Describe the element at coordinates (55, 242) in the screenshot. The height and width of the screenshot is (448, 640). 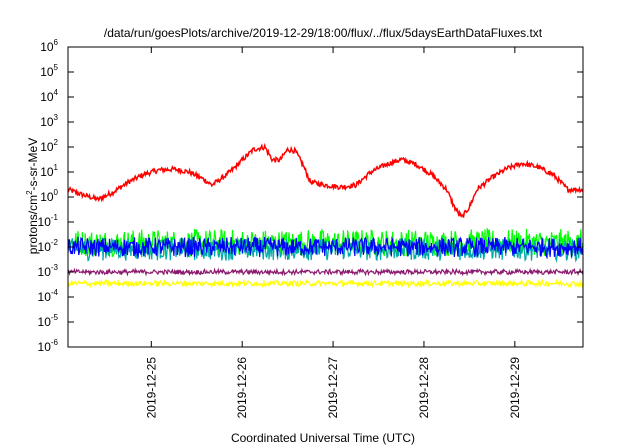
I see `y-tick-exp: -2` at that location.